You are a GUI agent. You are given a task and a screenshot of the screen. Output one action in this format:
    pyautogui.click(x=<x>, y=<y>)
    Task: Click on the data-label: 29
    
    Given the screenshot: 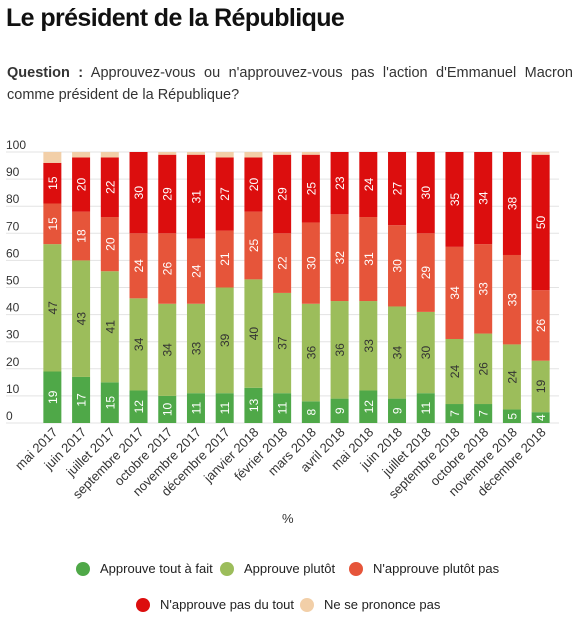 What is the action you would take?
    pyautogui.click(x=283, y=194)
    